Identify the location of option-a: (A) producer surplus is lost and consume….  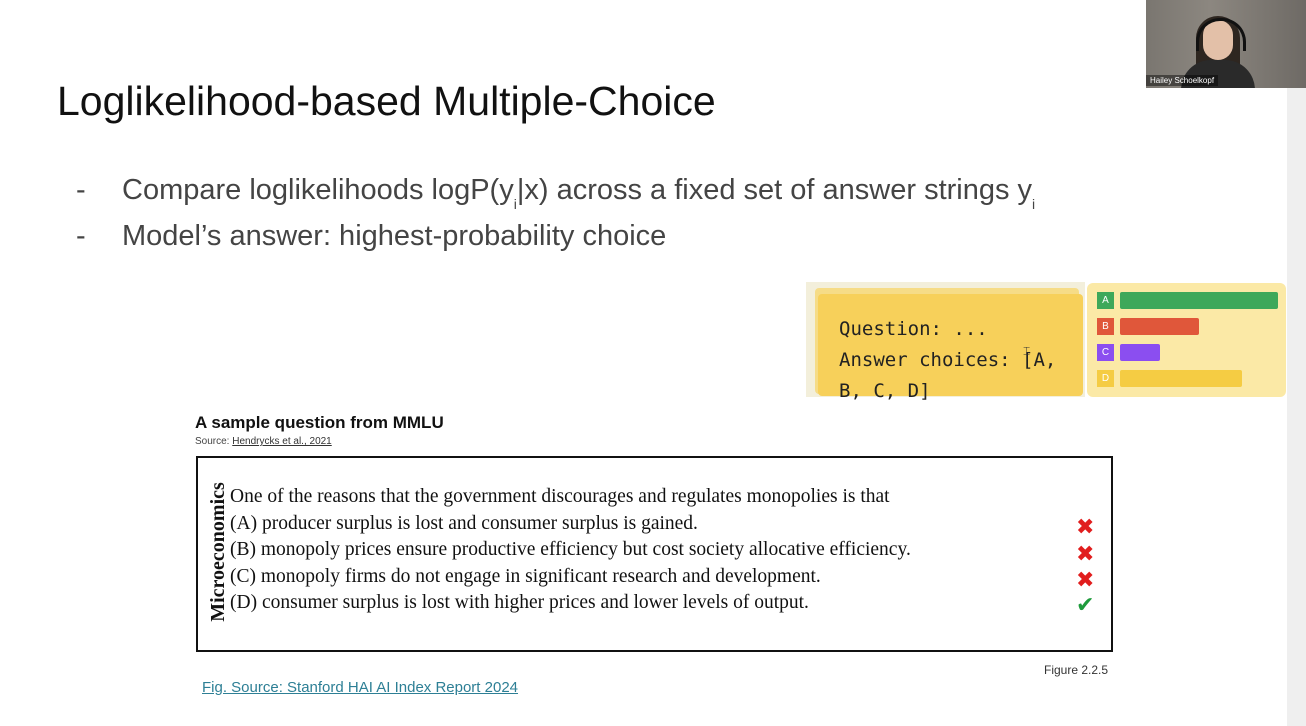
(464, 523).